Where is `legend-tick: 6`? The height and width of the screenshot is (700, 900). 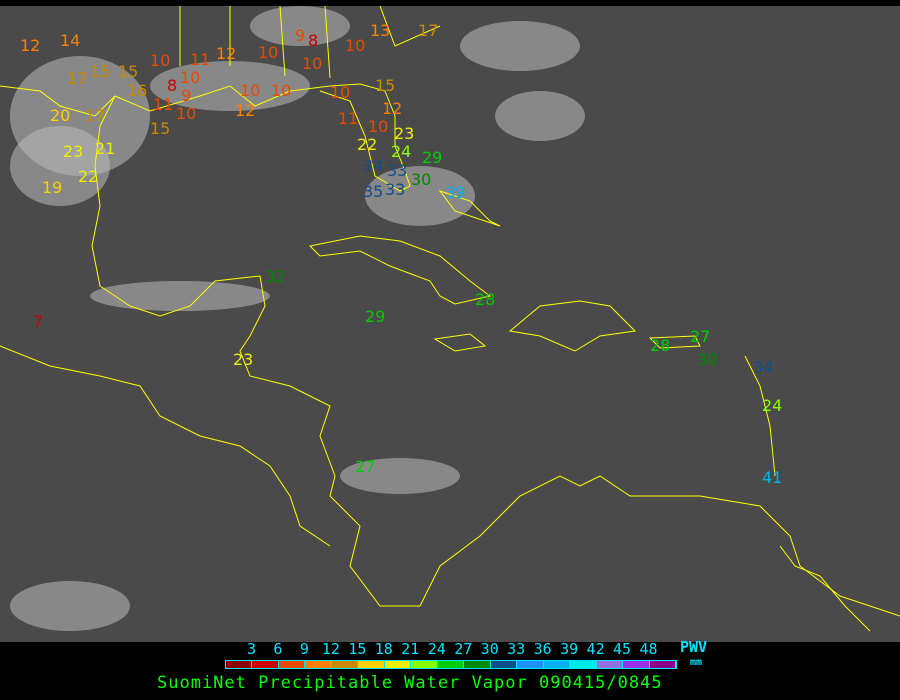
legend-tick: 6 is located at coordinates (278, 649).